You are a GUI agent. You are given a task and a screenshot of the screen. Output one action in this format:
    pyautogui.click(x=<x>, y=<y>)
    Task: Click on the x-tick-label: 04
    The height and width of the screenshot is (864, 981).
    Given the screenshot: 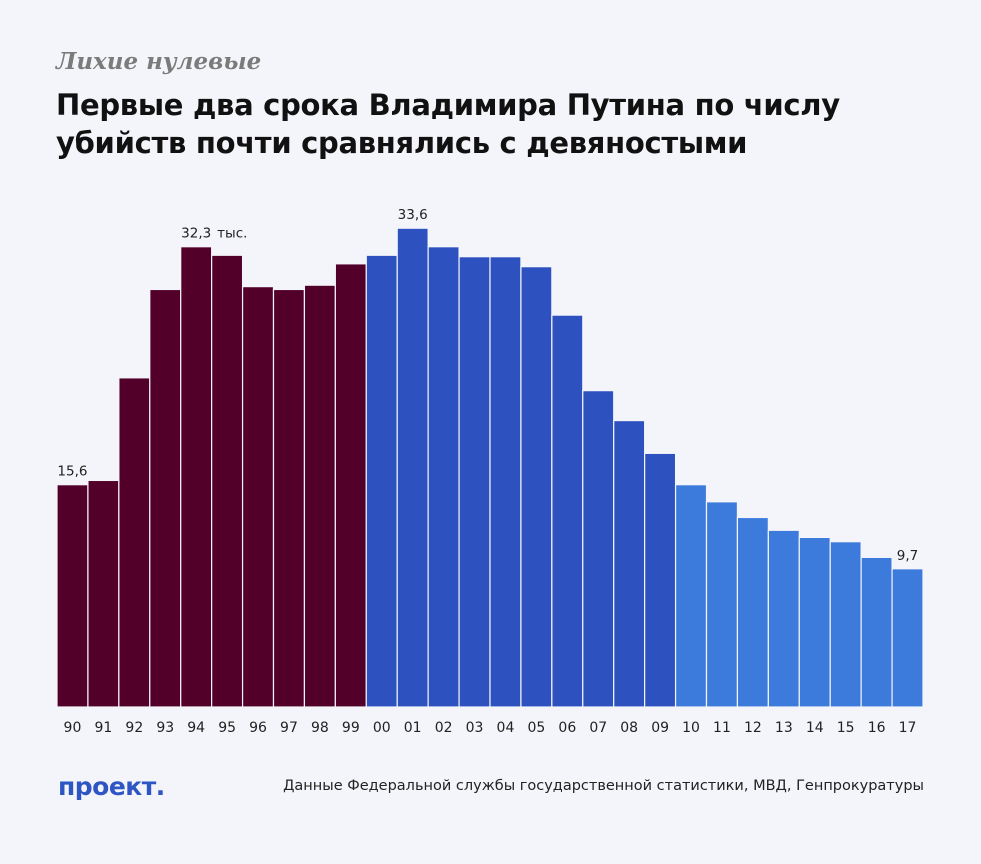 What is the action you would take?
    pyautogui.click(x=506, y=728)
    